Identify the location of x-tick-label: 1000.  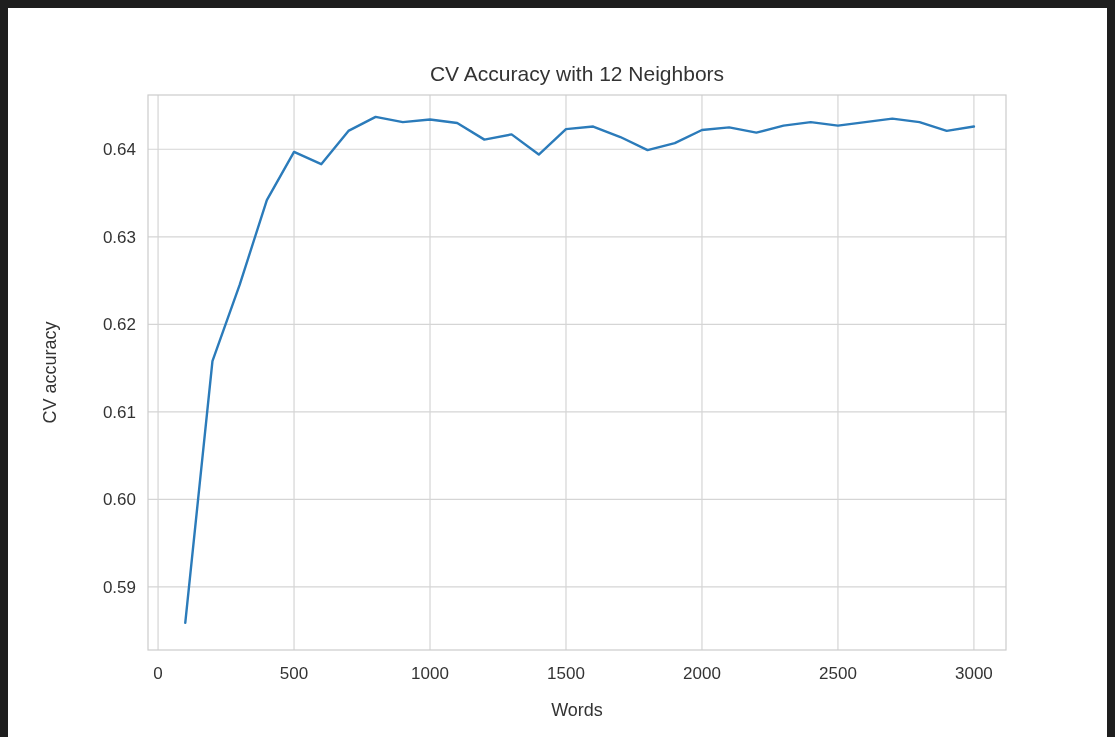
(430, 673).